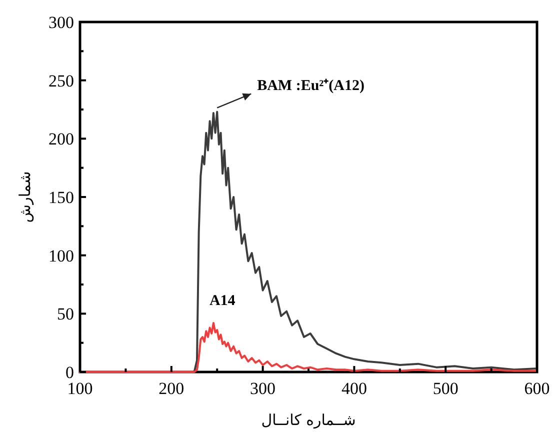 The width and height of the screenshot is (553, 432). What do you see at coordinates (61, 197) in the screenshot?
I see `y-tick-label: 150` at bounding box center [61, 197].